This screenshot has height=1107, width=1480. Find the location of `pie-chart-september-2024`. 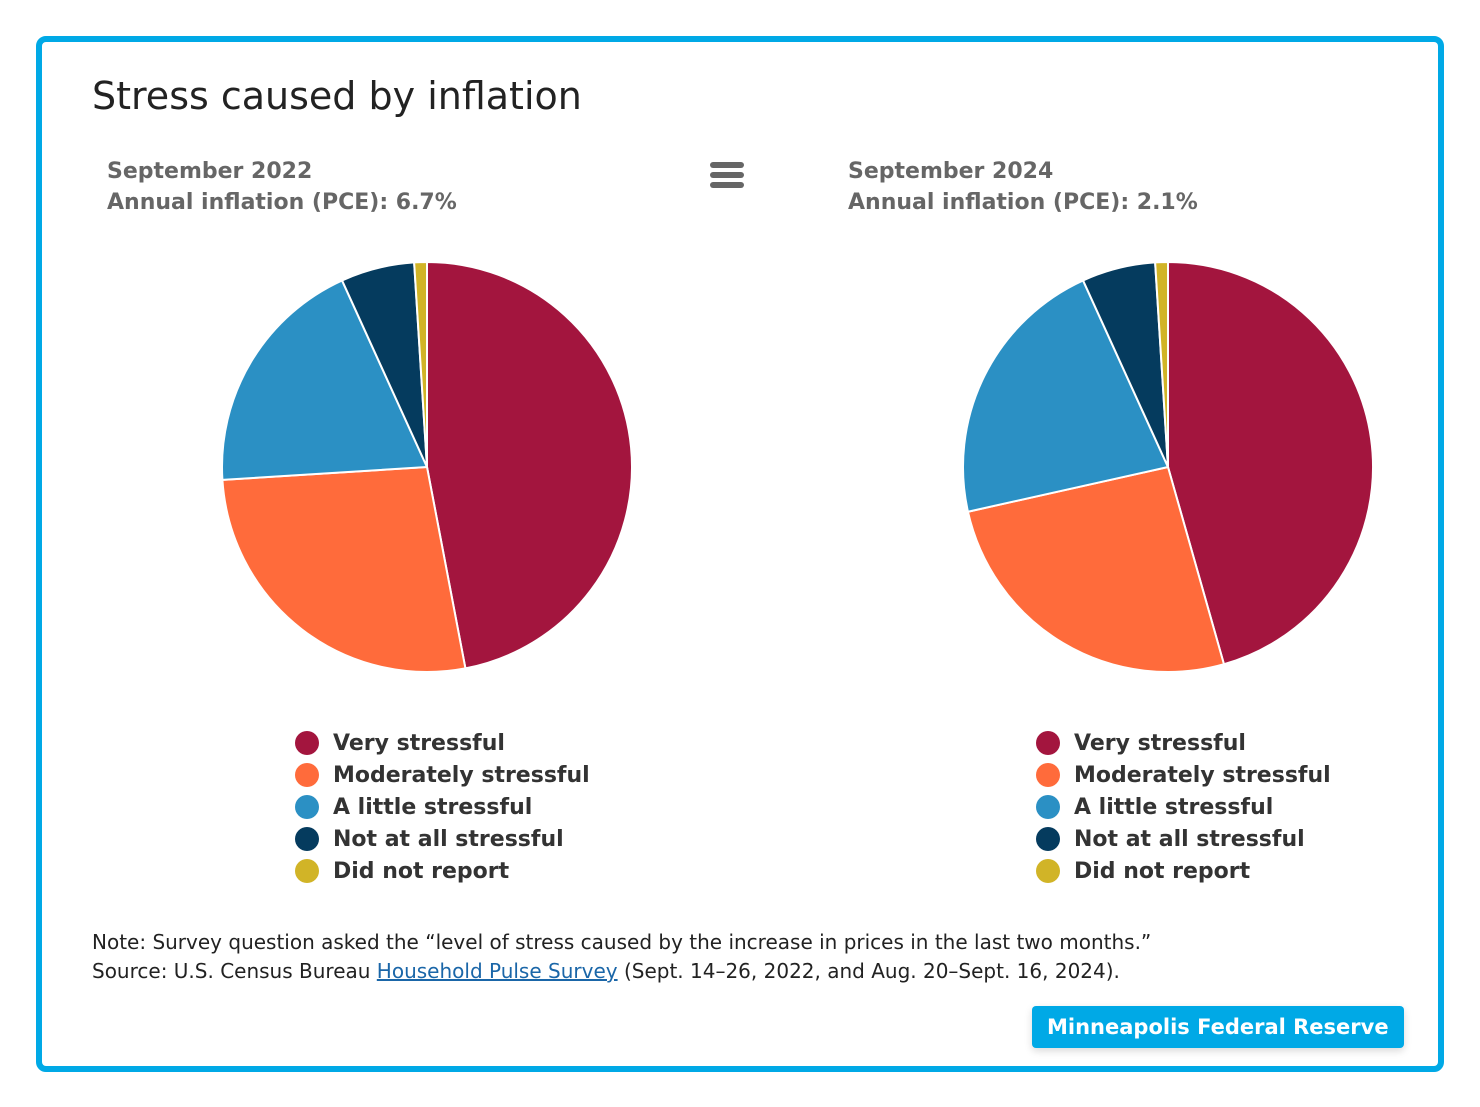

pie-chart-september-2024 is located at coordinates (1168, 466).